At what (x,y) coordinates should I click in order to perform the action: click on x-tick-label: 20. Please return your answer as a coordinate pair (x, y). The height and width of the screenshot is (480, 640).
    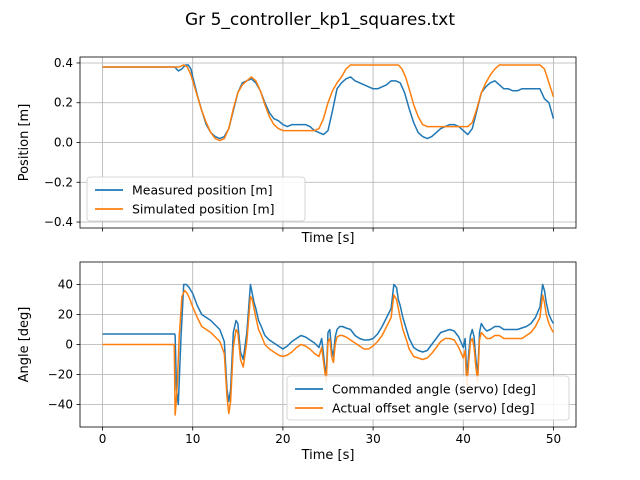
    Looking at the image, I should click on (282, 439).